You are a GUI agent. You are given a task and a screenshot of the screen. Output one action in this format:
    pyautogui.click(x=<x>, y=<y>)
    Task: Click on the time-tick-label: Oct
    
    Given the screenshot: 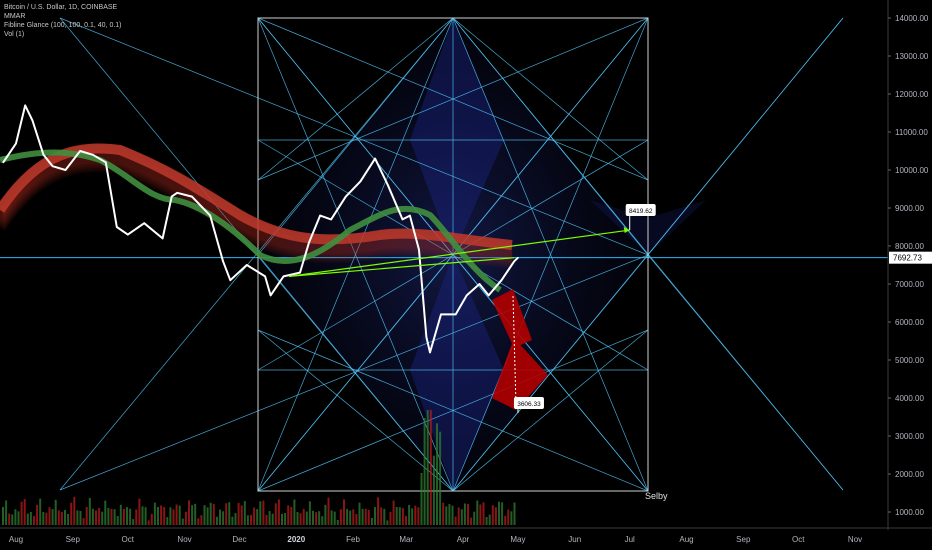 What is the action you would take?
    pyautogui.click(x=798, y=539)
    